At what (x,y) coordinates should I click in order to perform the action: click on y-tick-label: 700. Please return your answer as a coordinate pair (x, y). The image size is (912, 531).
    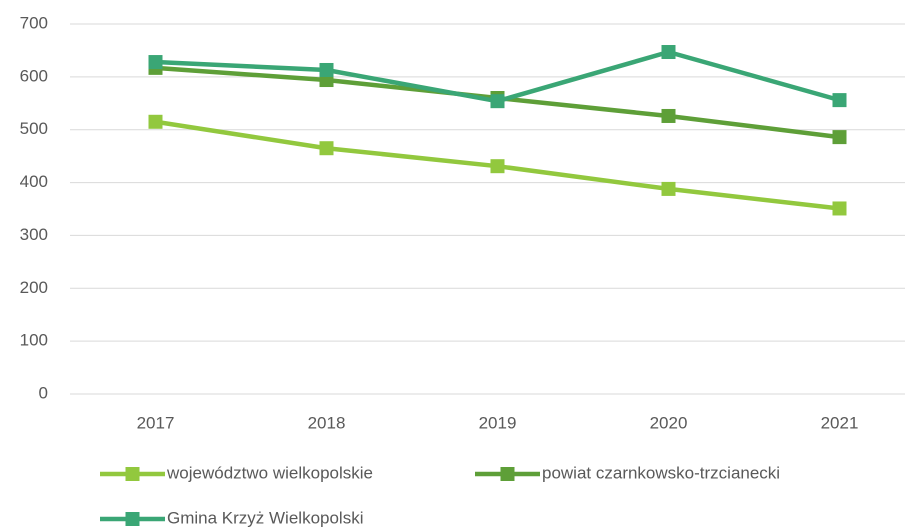
    Looking at the image, I should click on (34, 22).